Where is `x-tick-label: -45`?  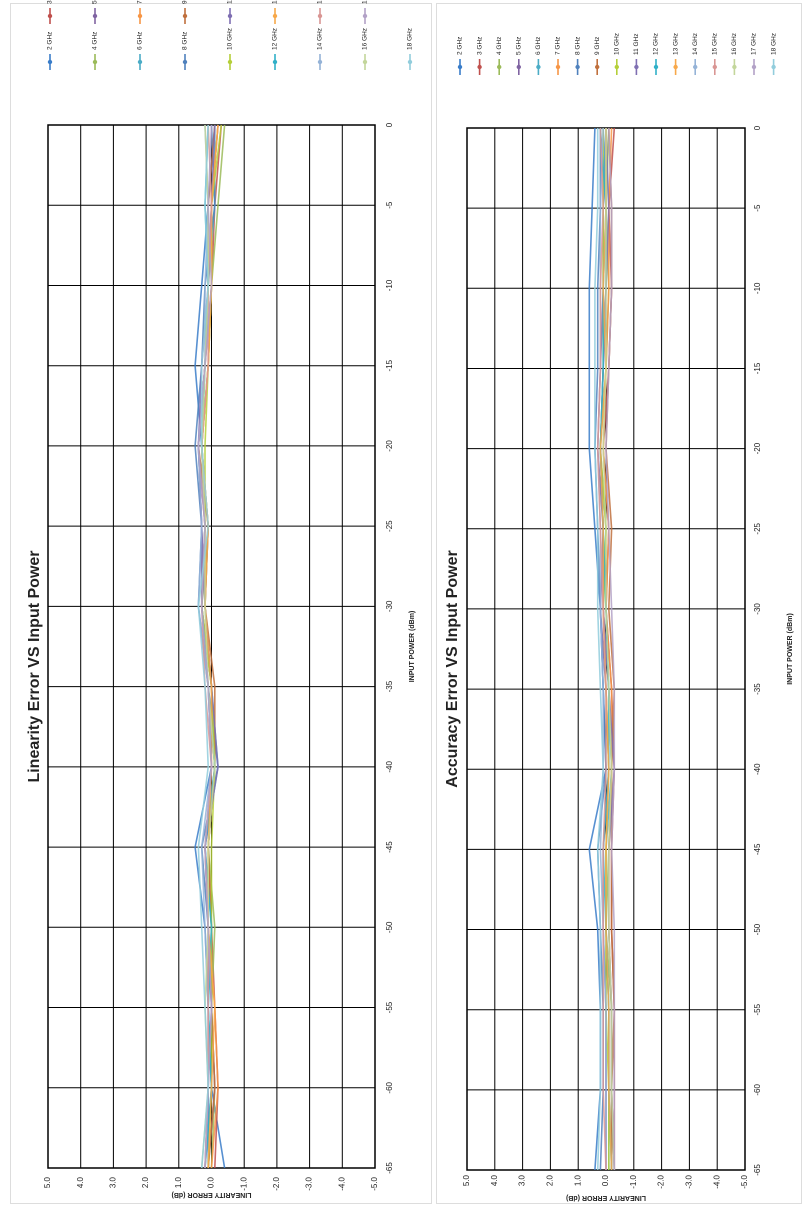 x-tick-label: -45 is located at coordinates (389, 847).